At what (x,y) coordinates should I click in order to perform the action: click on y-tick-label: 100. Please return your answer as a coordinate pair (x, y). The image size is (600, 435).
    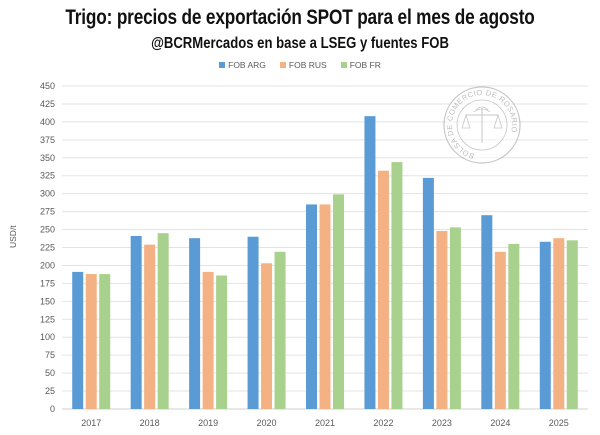
    Looking at the image, I should click on (47, 337).